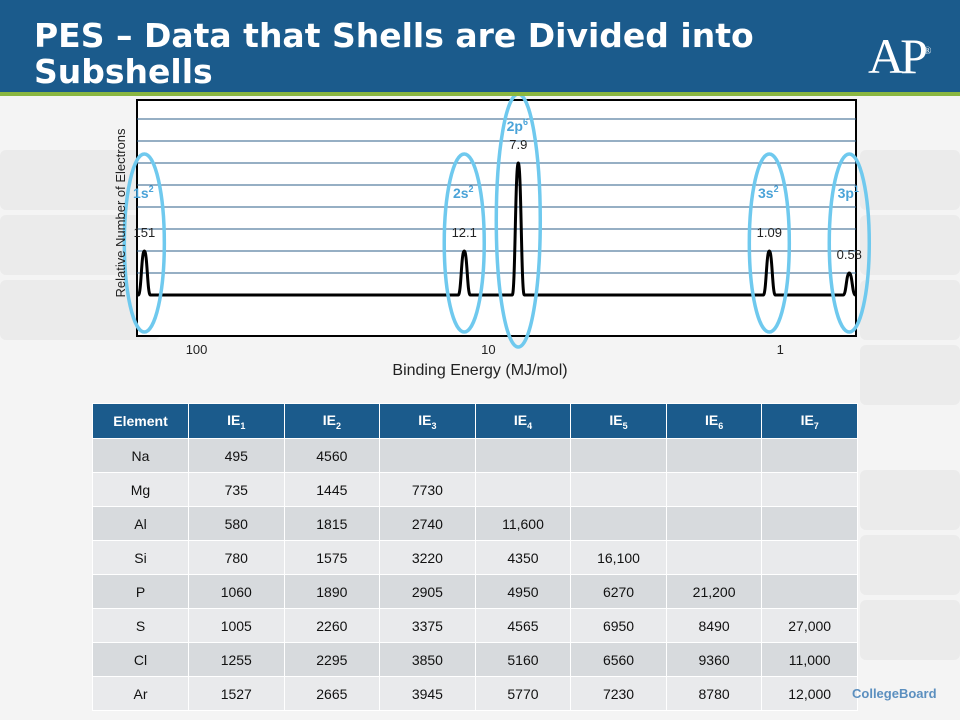 Image resolution: width=960 pixels, height=720 pixels. What do you see at coordinates (523, 625) in the screenshot?
I see `ie-value-cell: 4565` at bounding box center [523, 625].